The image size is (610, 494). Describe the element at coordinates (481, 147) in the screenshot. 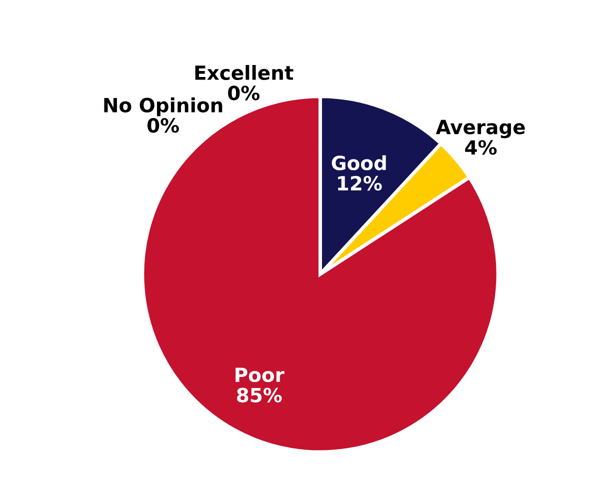

I see `data-label: 4%` at that location.